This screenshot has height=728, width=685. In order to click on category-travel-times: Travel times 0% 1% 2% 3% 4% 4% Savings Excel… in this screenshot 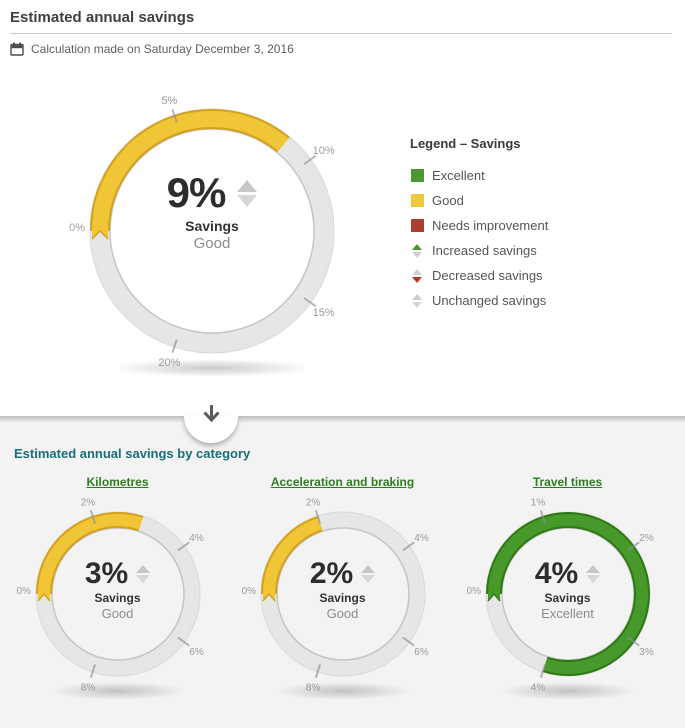, I will do `click(567, 590)`.